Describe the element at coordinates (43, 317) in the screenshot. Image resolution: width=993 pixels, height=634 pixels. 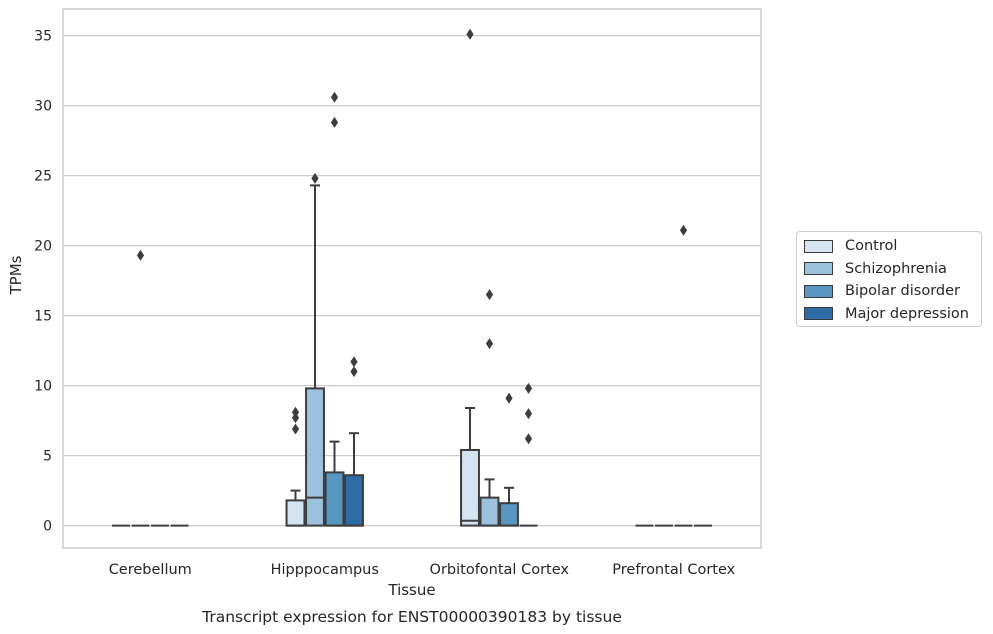
I see `y-tick-label-15: 15` at that location.